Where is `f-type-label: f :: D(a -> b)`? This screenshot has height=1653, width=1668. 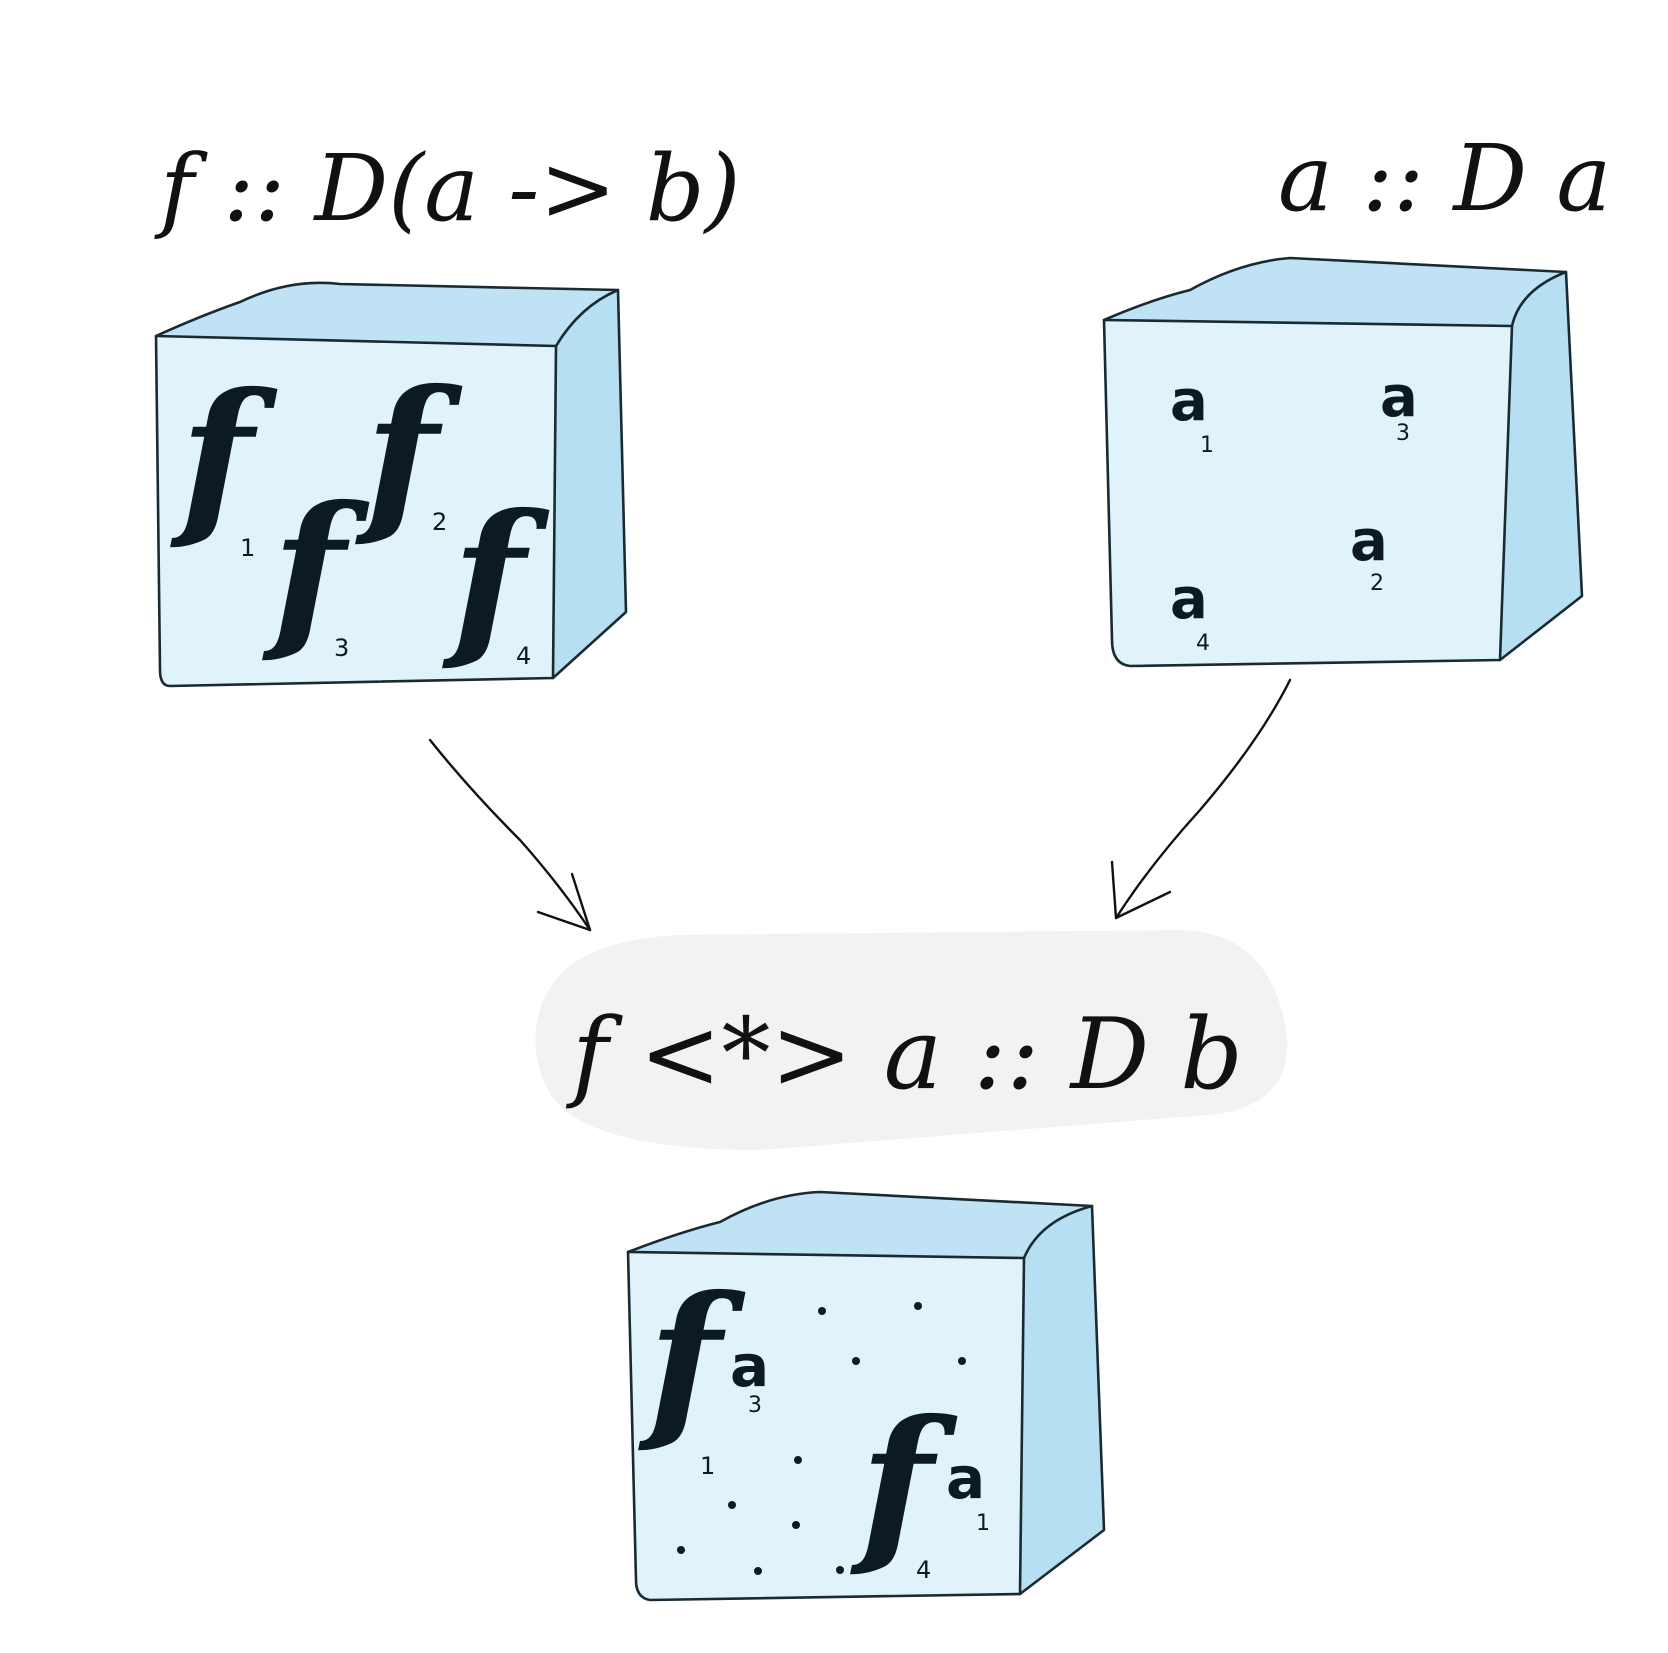
f-type-label: f :: D(a -> b) is located at coordinates (447, 188).